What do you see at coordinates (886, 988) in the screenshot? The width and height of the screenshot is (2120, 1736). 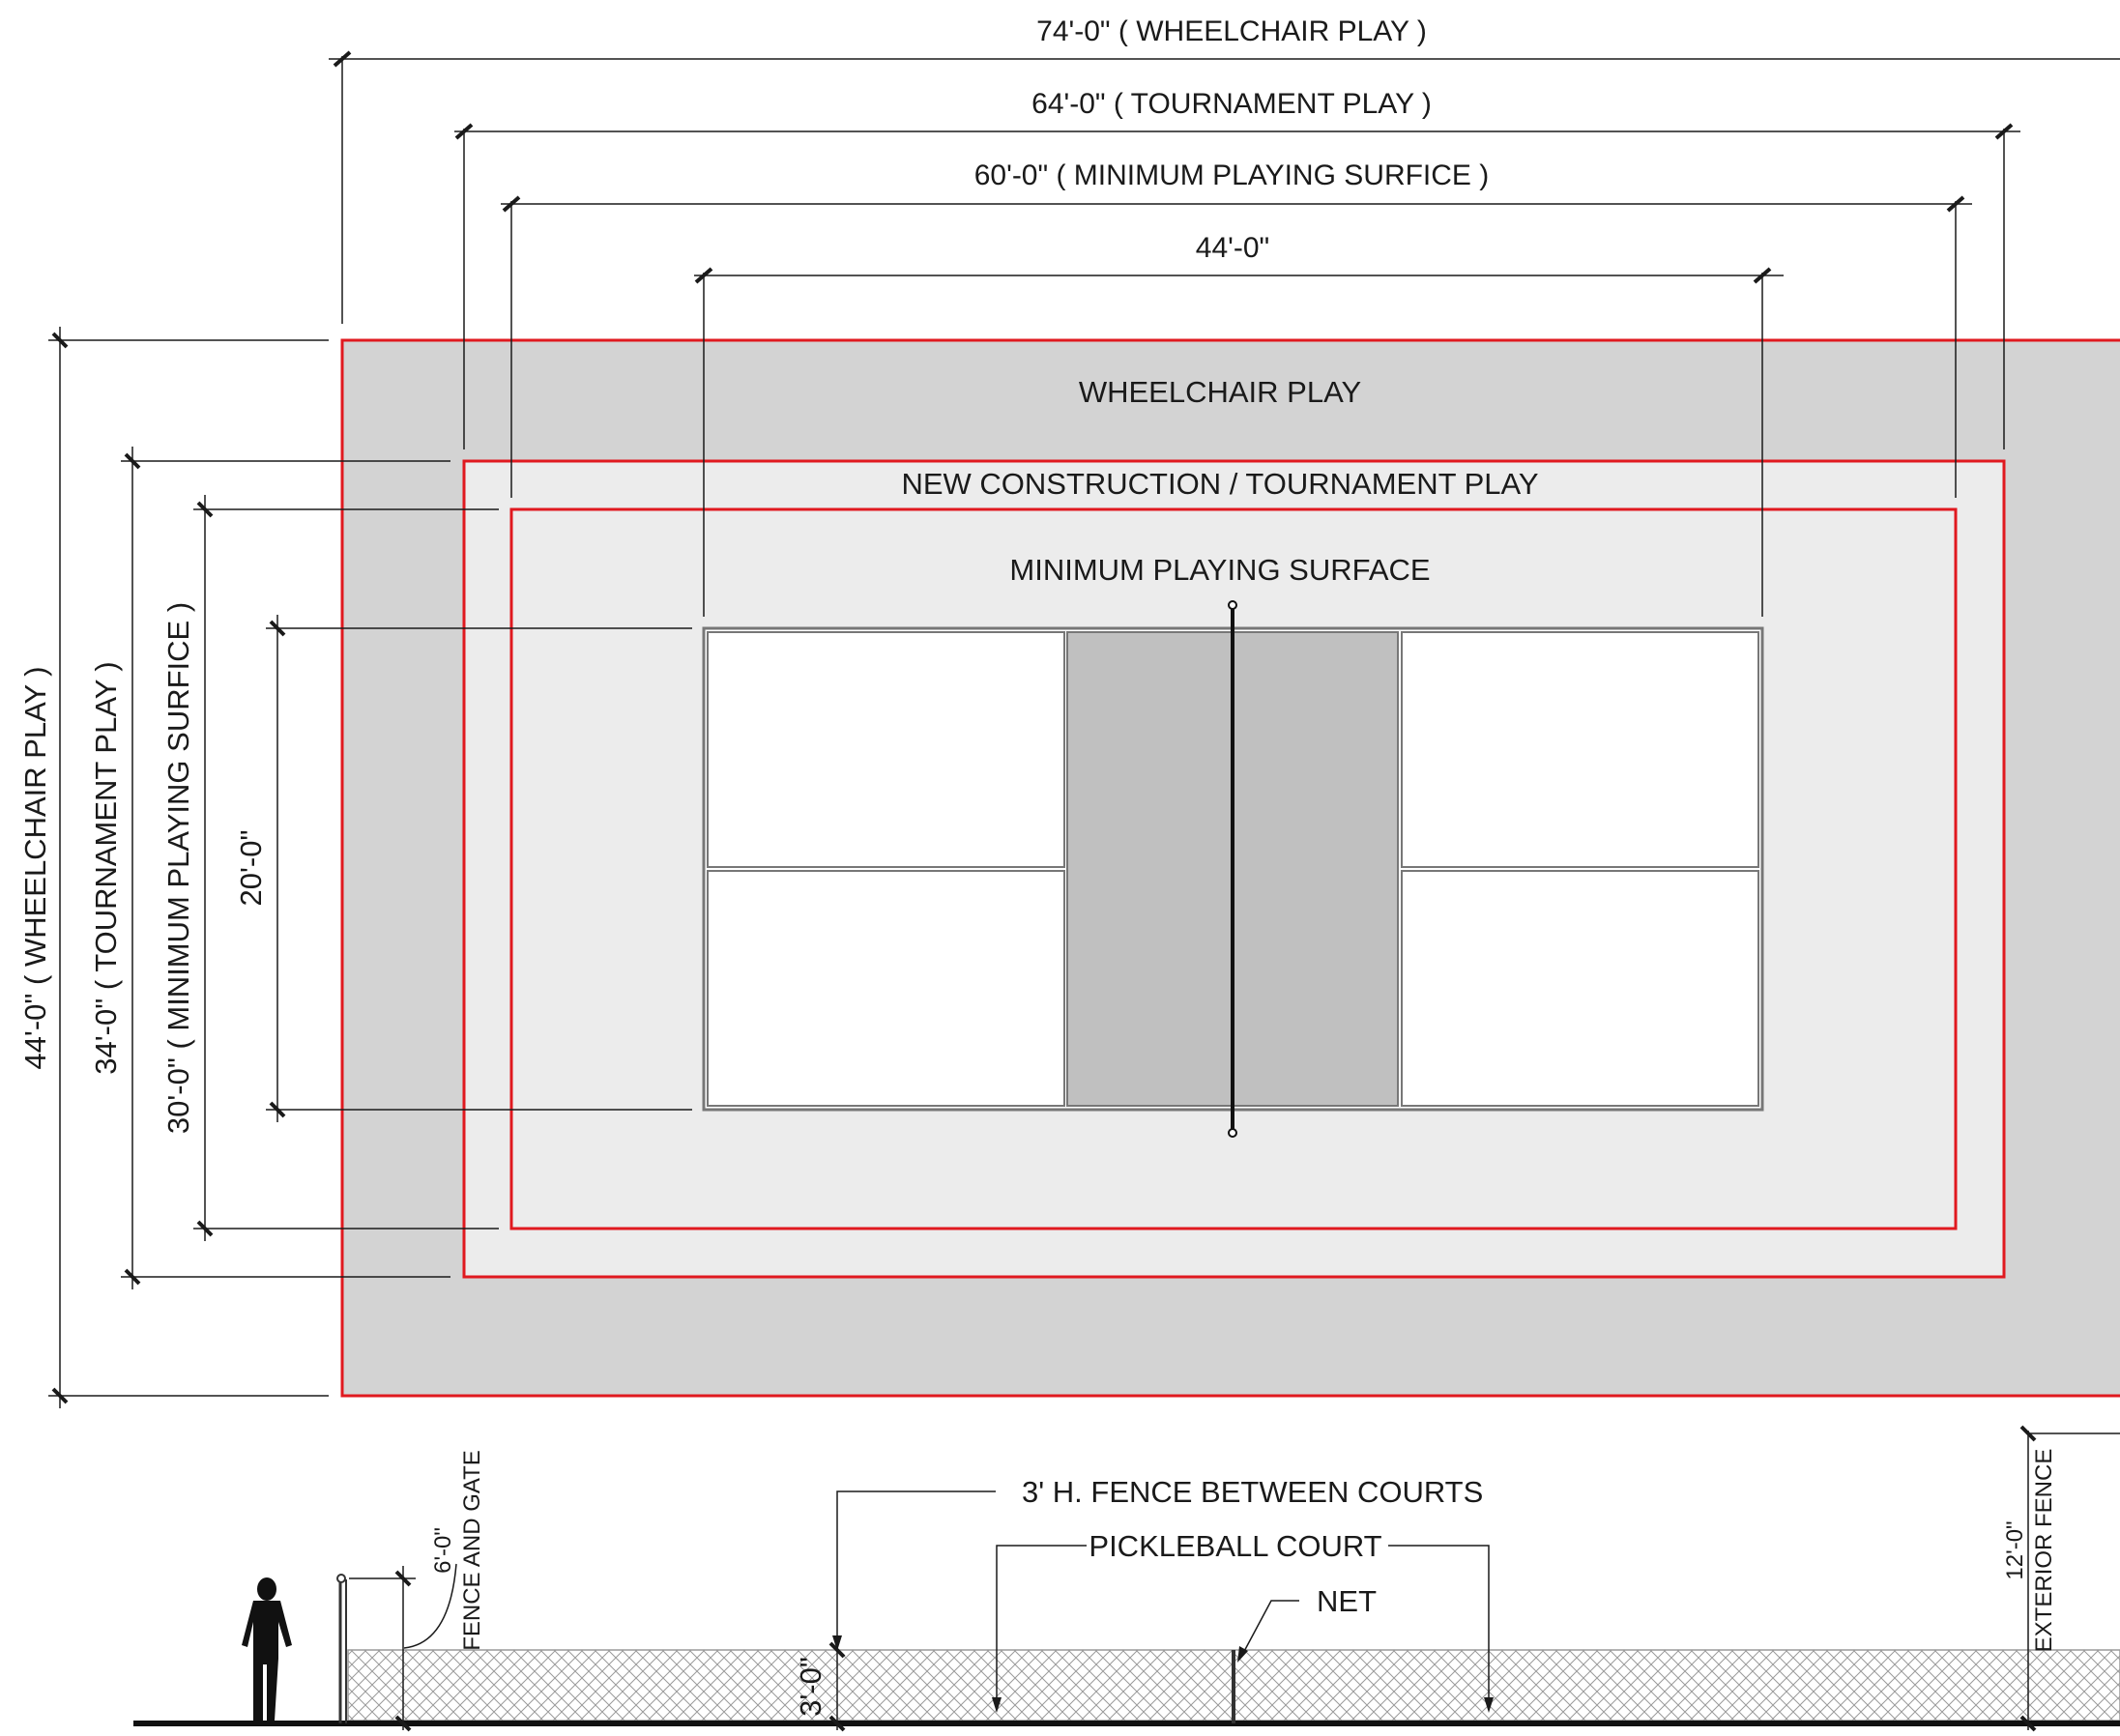 I see `service-box-left-bottom` at bounding box center [886, 988].